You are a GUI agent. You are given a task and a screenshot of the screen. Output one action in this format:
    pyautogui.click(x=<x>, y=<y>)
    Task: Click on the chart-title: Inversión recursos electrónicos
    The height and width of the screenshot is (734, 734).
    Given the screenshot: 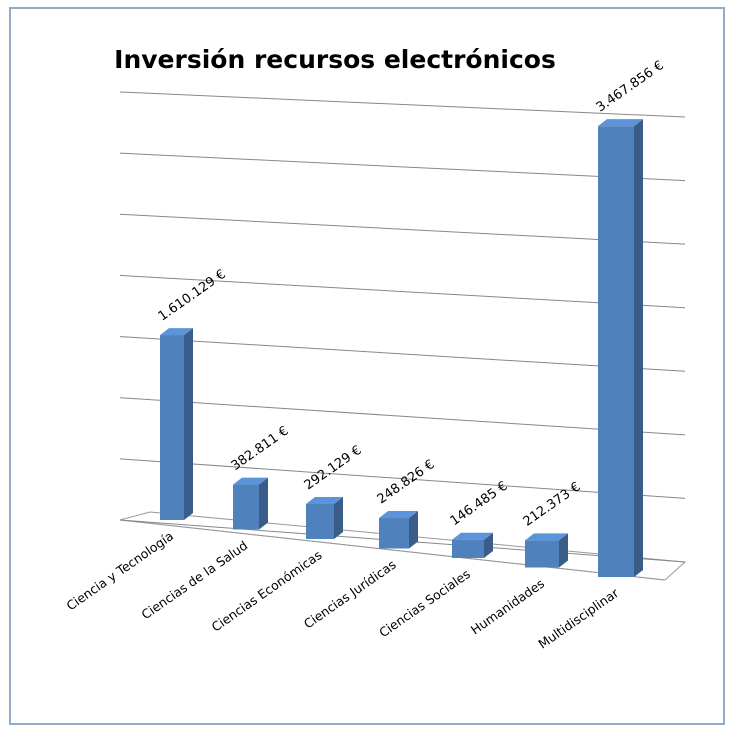 What is the action you would take?
    pyautogui.click(x=335, y=59)
    